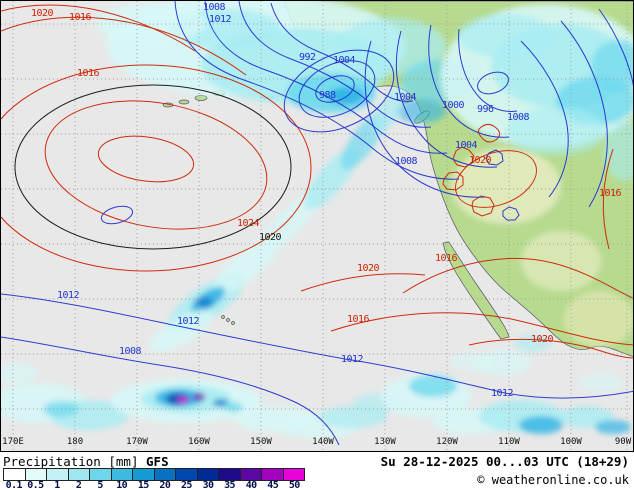 The image size is (634, 490). Describe the element at coordinates (154, 485) in the screenshot. I see `scale-value-labels: 0.1 0.5 1 2 5 10 15 20 25 30 35 40 45 50` at that location.